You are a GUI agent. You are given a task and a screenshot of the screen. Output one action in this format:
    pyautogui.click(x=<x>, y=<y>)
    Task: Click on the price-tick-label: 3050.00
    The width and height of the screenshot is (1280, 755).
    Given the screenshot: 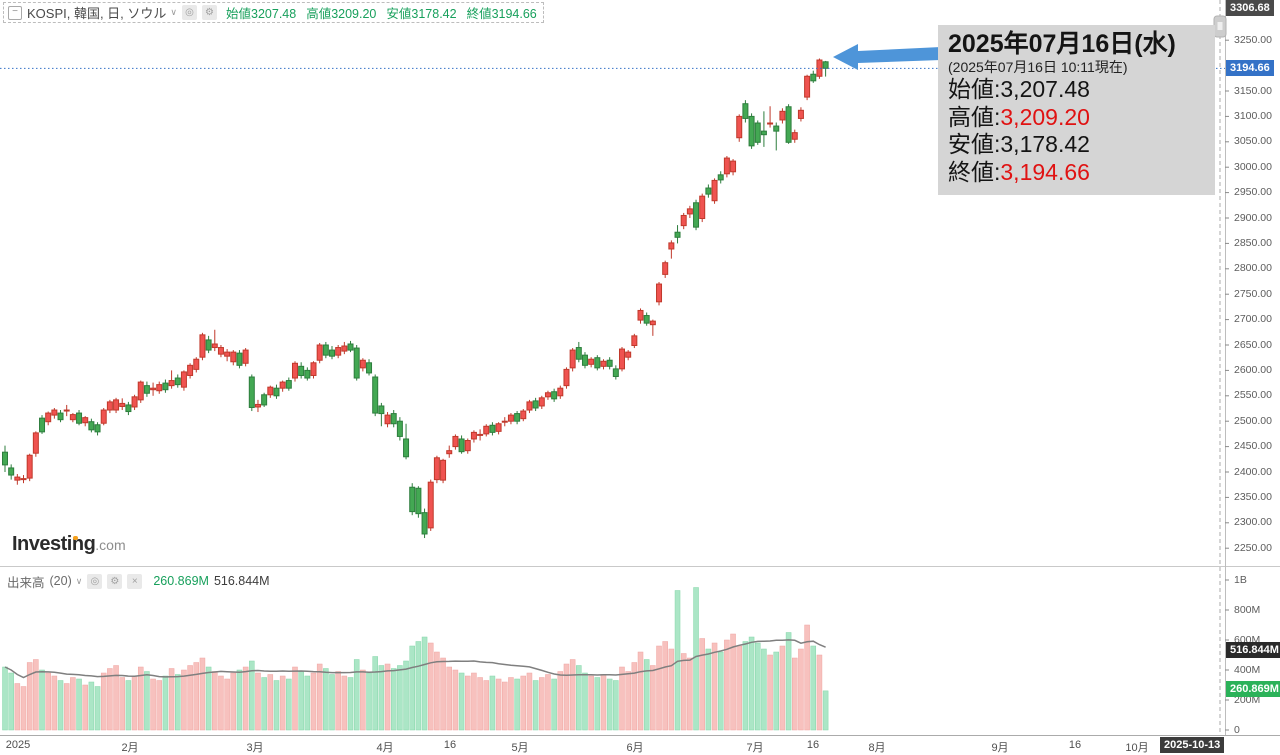 What is the action you would take?
    pyautogui.click(x=1253, y=141)
    